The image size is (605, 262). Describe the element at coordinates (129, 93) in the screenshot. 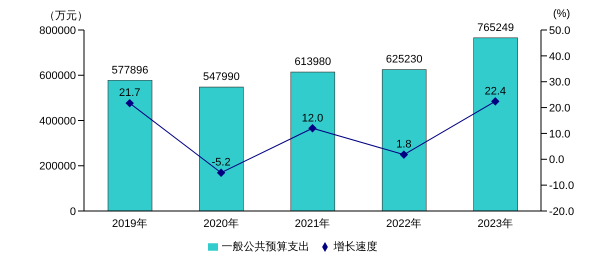

I see `data-label: 21.7` at that location.